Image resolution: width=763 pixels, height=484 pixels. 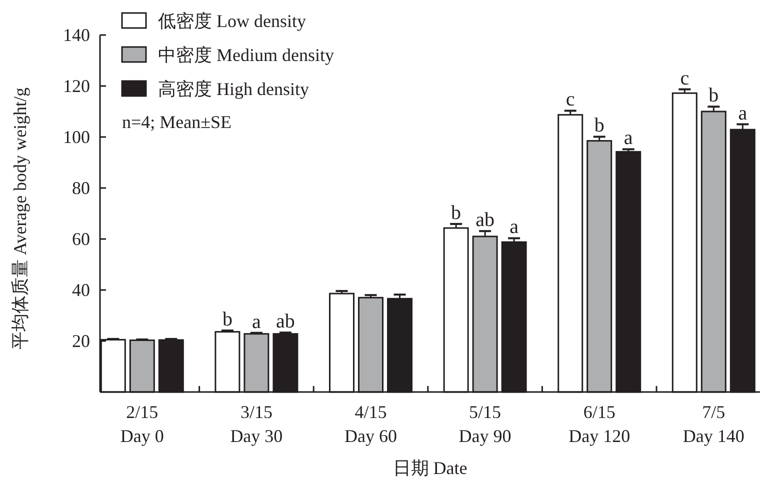 What do you see at coordinates (142, 424) in the screenshot?
I see `x-tick-label: 2/15 Day 0` at bounding box center [142, 424].